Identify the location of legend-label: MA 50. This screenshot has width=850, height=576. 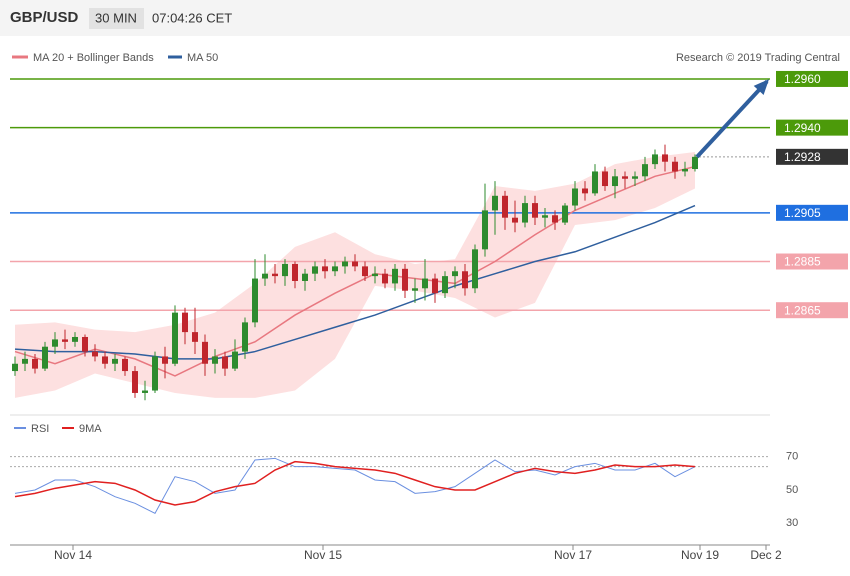
(202, 58).